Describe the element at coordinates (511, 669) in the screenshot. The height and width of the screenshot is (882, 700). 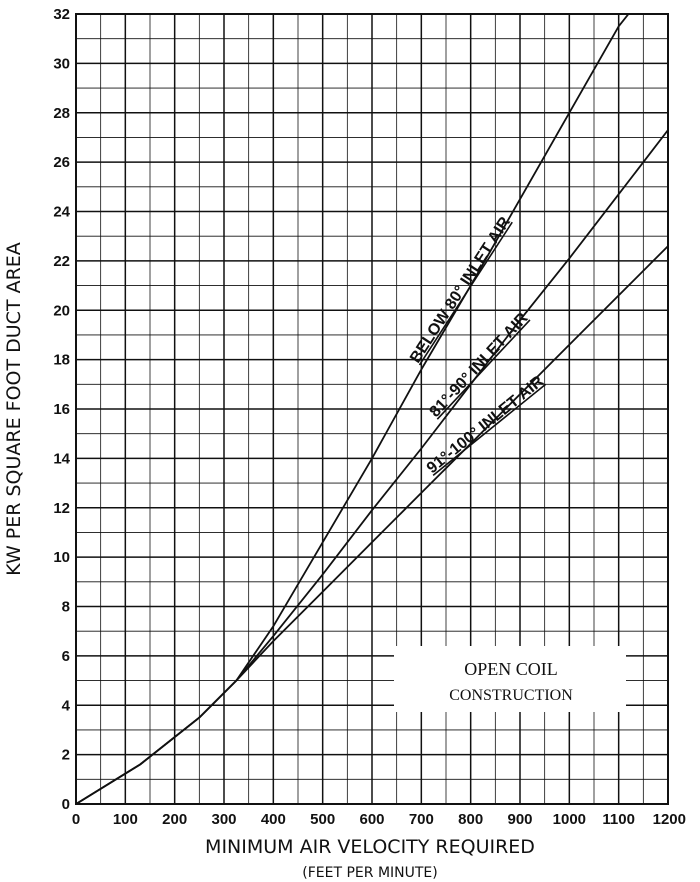
I see `annotation-line-1: OPEN COIL` at that location.